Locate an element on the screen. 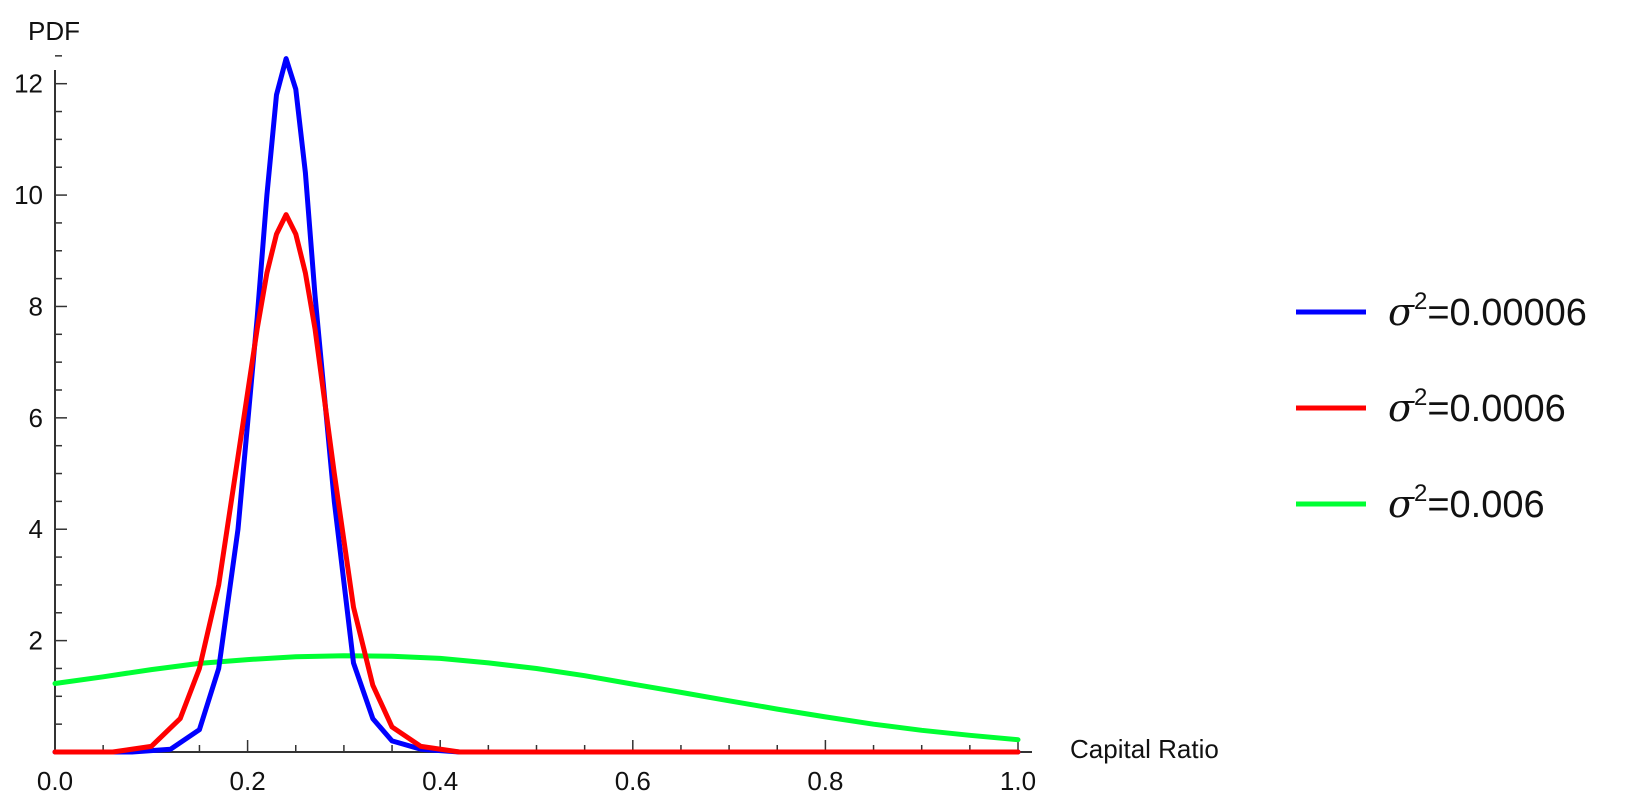 This screenshot has width=1640, height=800. legend-value: =0.00006 is located at coordinates (1507, 313).